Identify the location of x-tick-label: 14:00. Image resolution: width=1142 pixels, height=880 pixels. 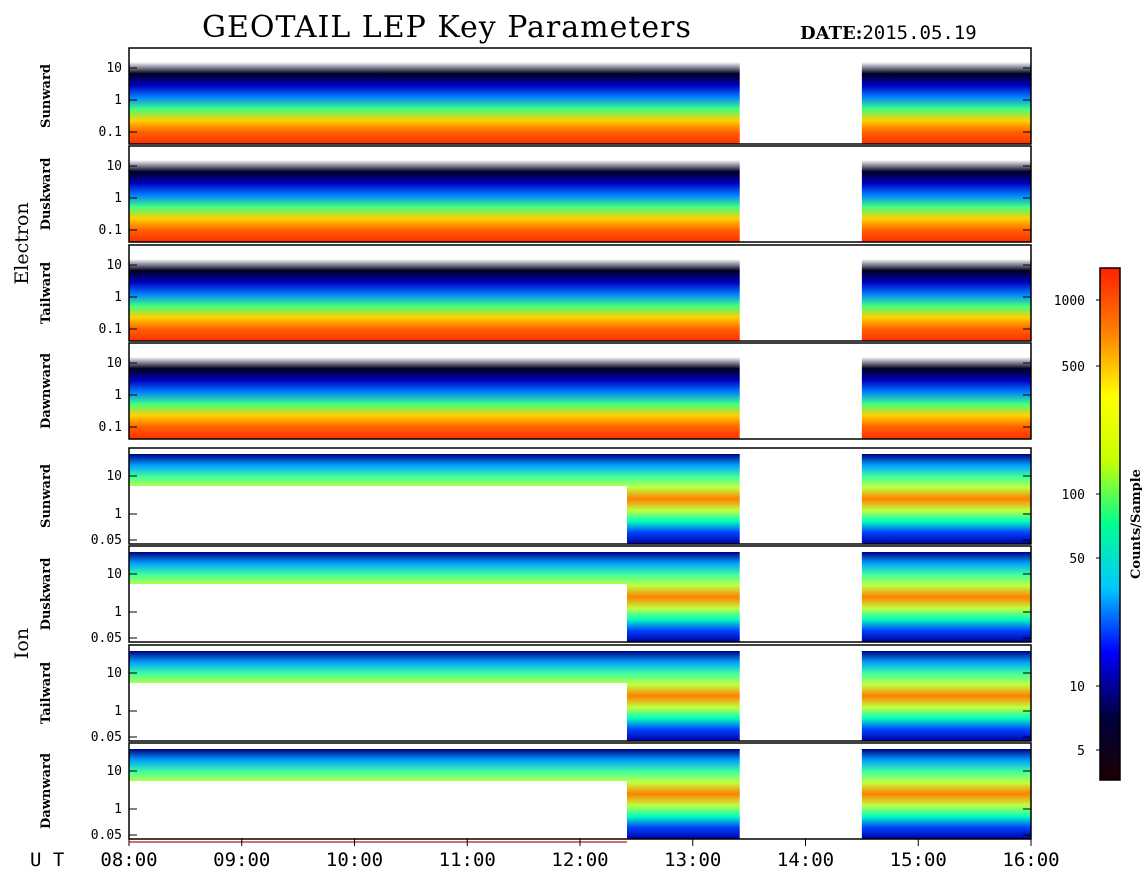
(805, 860).